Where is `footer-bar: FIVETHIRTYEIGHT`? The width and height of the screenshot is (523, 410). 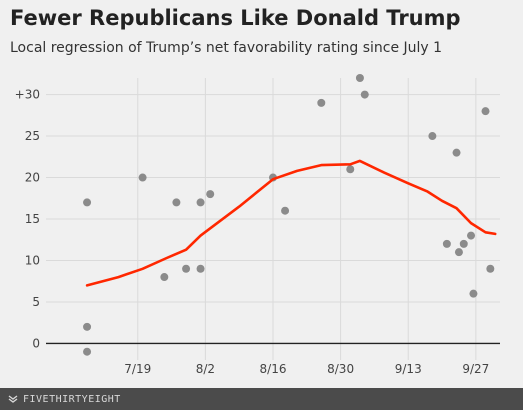
footer-bar: FIVETHIRTYEIGHT is located at coordinates (261, 399).